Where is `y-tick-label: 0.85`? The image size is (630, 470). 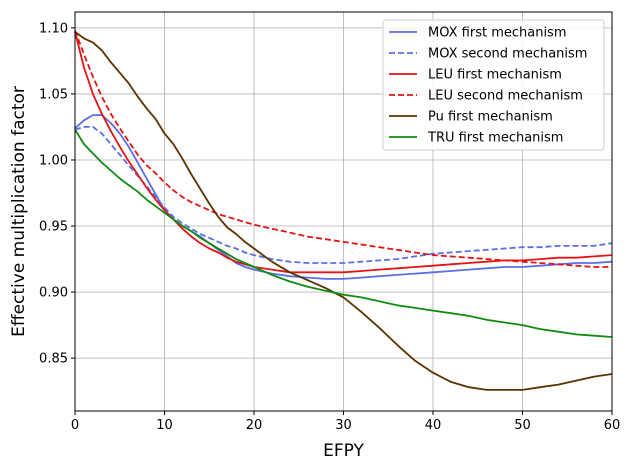
y-tick-label: 0.85 is located at coordinates (53, 359).